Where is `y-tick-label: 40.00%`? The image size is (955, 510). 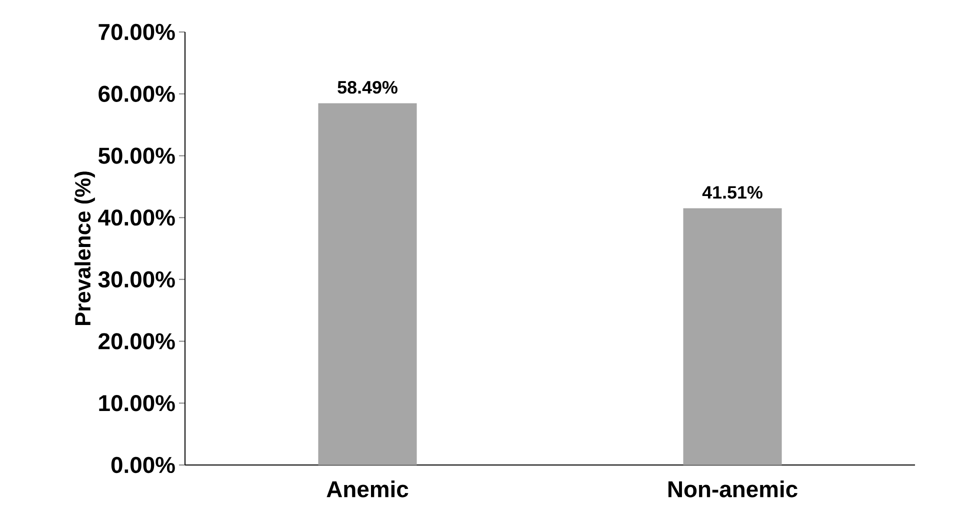 y-tick-label: 40.00% is located at coordinates (136, 217).